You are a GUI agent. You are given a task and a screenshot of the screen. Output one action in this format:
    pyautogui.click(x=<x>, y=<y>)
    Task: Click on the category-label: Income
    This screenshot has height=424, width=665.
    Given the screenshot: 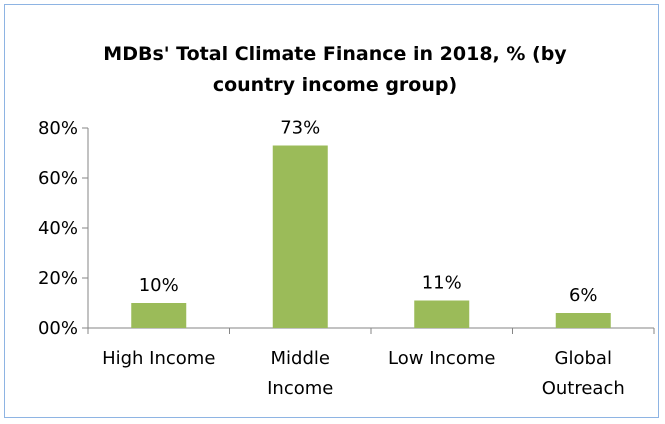 What is the action you would take?
    pyautogui.click(x=300, y=388)
    